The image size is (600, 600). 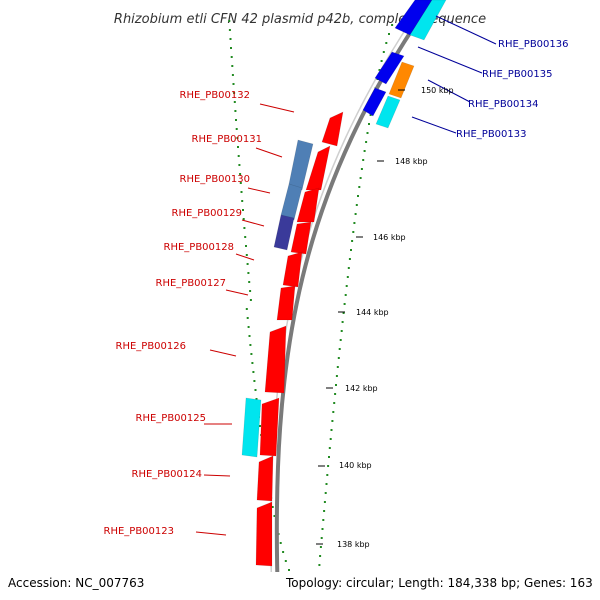 I want to click on cds-purple, so click(x=284, y=232).